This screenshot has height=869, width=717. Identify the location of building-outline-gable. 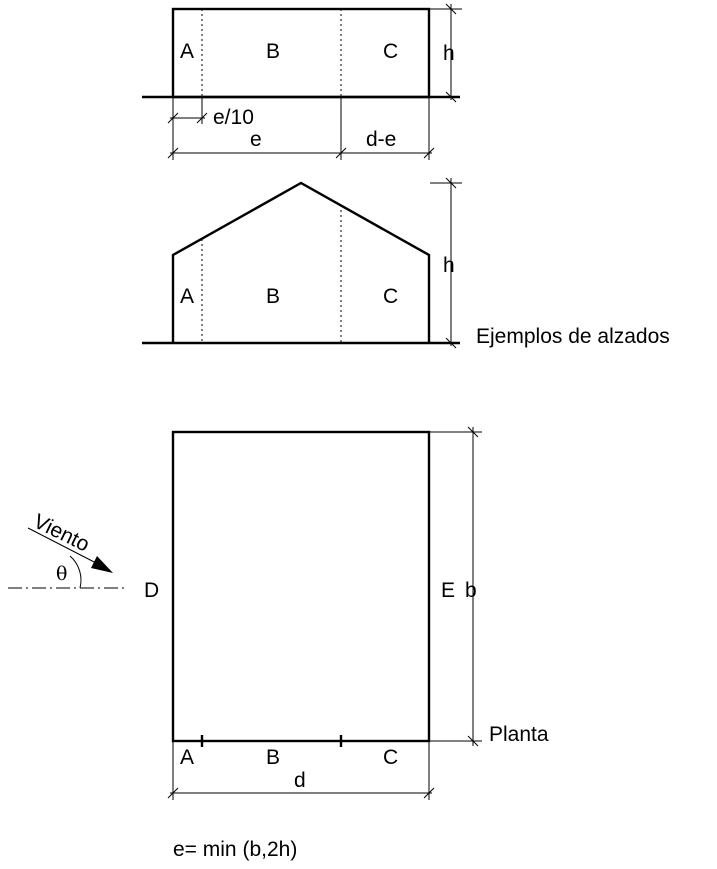
(301, 262).